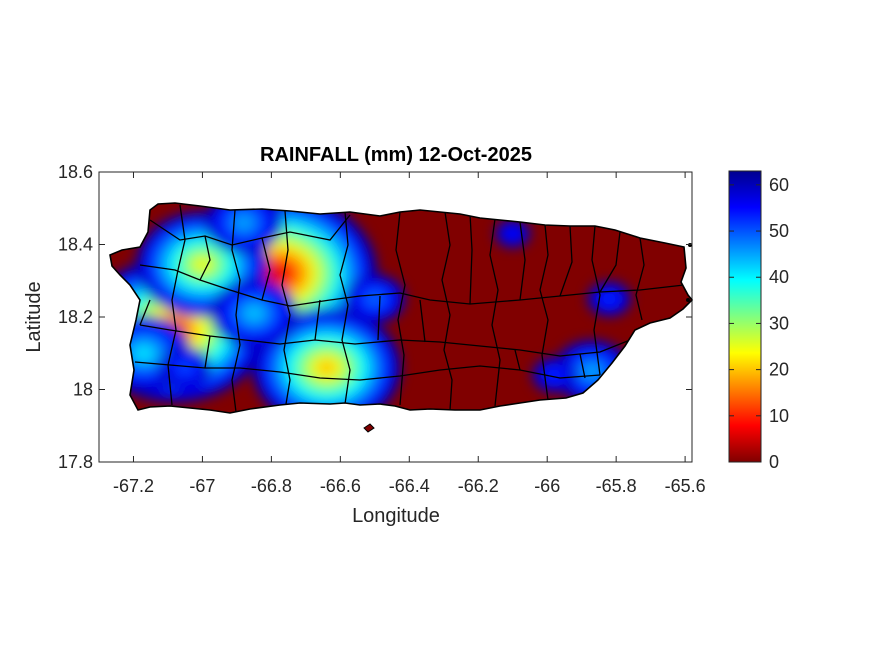 This screenshot has height=656, width=875. I want to click on x-axis-label: Longitude, so click(396, 516).